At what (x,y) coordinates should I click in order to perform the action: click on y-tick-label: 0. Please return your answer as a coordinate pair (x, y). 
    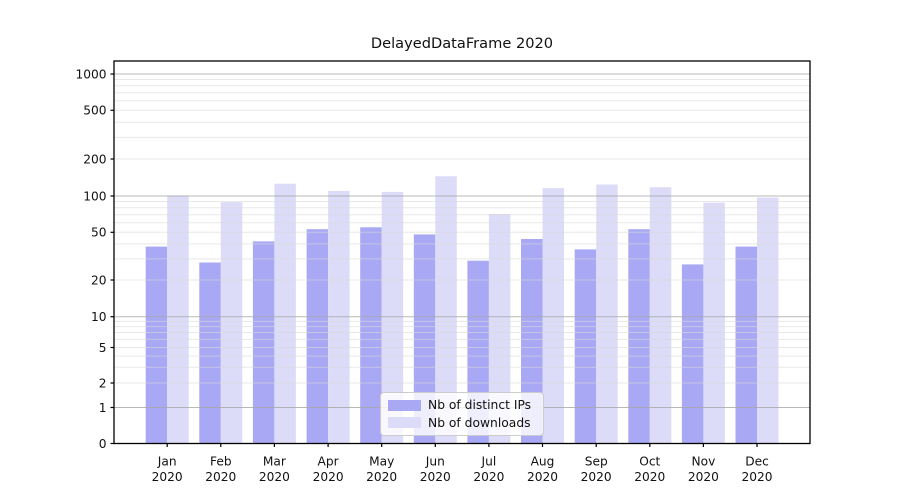
    Looking at the image, I should click on (103, 444).